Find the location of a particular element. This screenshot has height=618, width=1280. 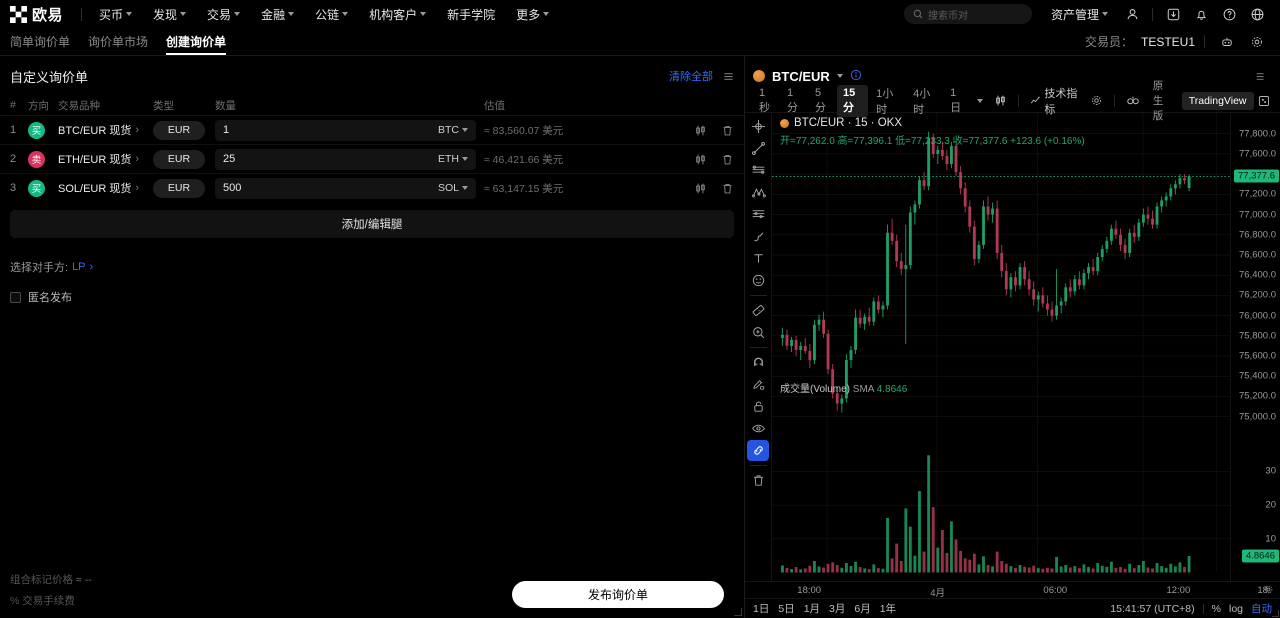

instrument-selector: SOL/EUR 现货 › is located at coordinates (105, 188).